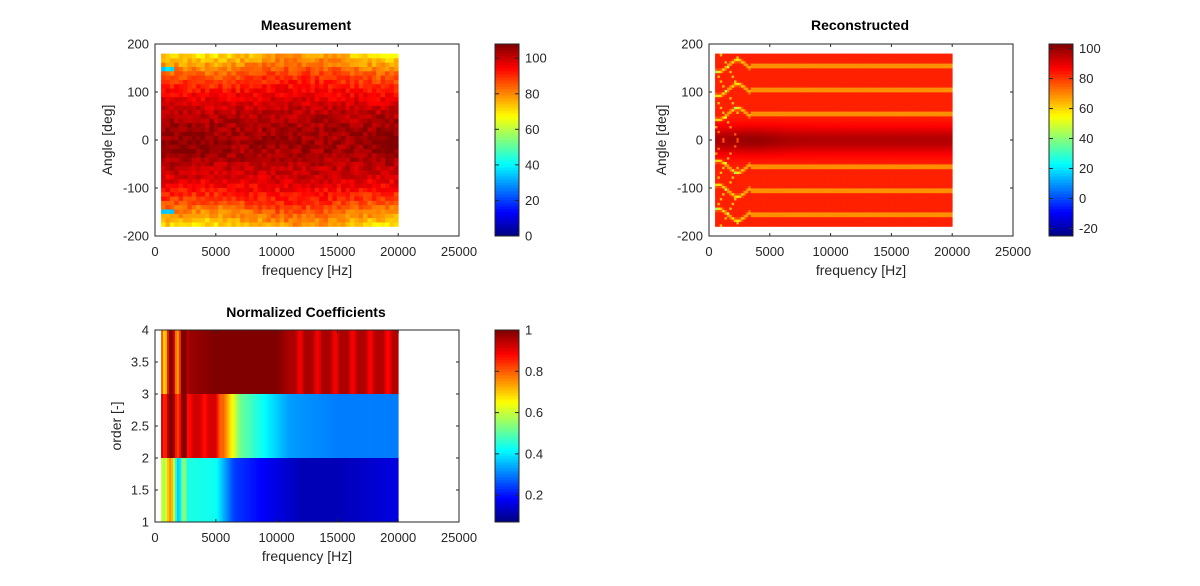 This screenshot has height=586, width=1200. I want to click on y-tick-label: 0, so click(145, 140).